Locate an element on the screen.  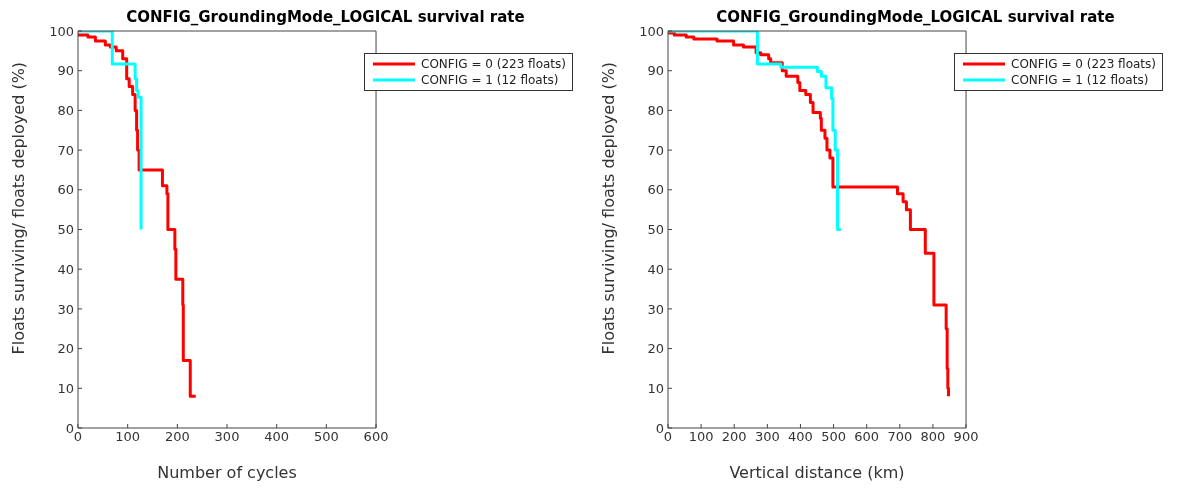
x-tick-label: 700 is located at coordinates (900, 437).